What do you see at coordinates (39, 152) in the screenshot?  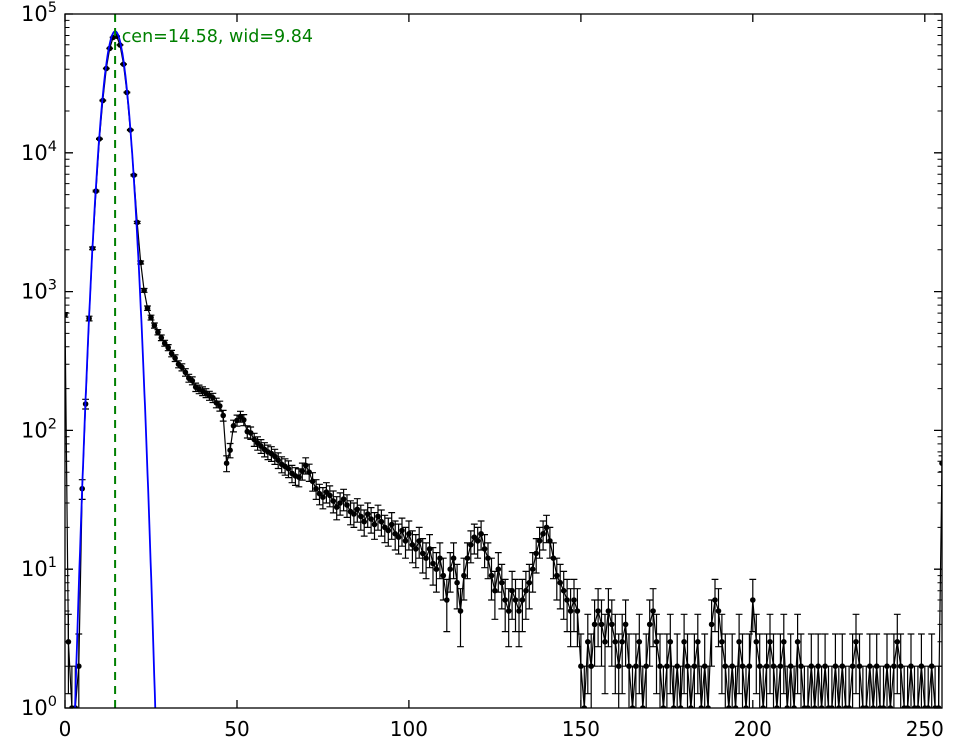 I see `y-tick-label: 10⁴` at bounding box center [39, 152].